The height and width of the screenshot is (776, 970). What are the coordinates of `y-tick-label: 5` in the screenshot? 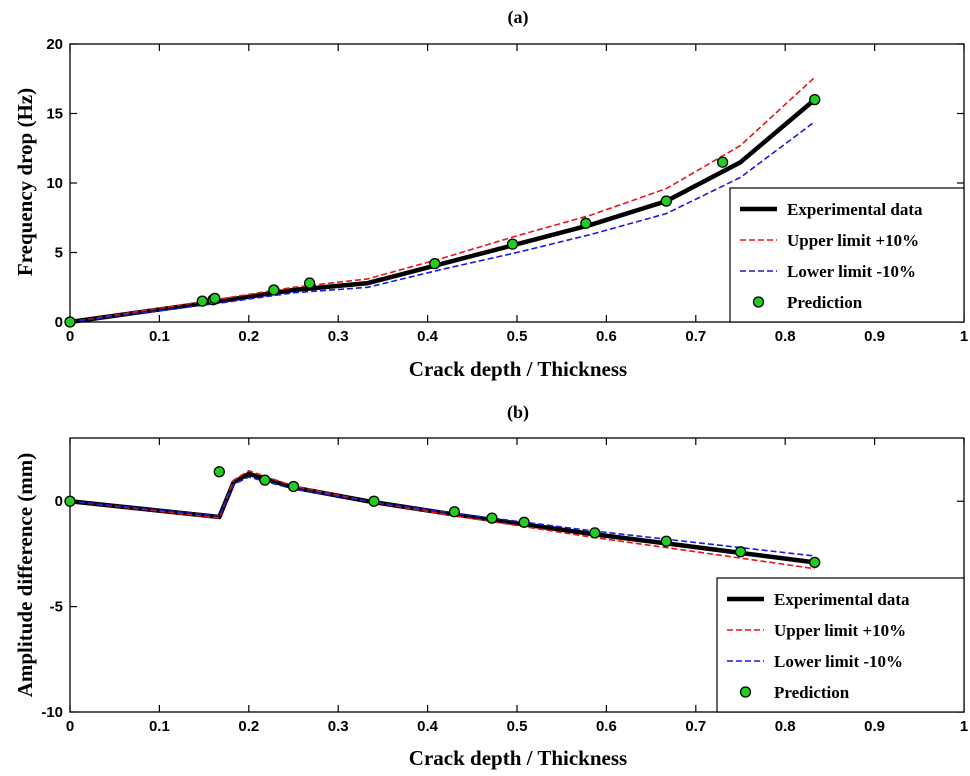 It's located at (59, 253).